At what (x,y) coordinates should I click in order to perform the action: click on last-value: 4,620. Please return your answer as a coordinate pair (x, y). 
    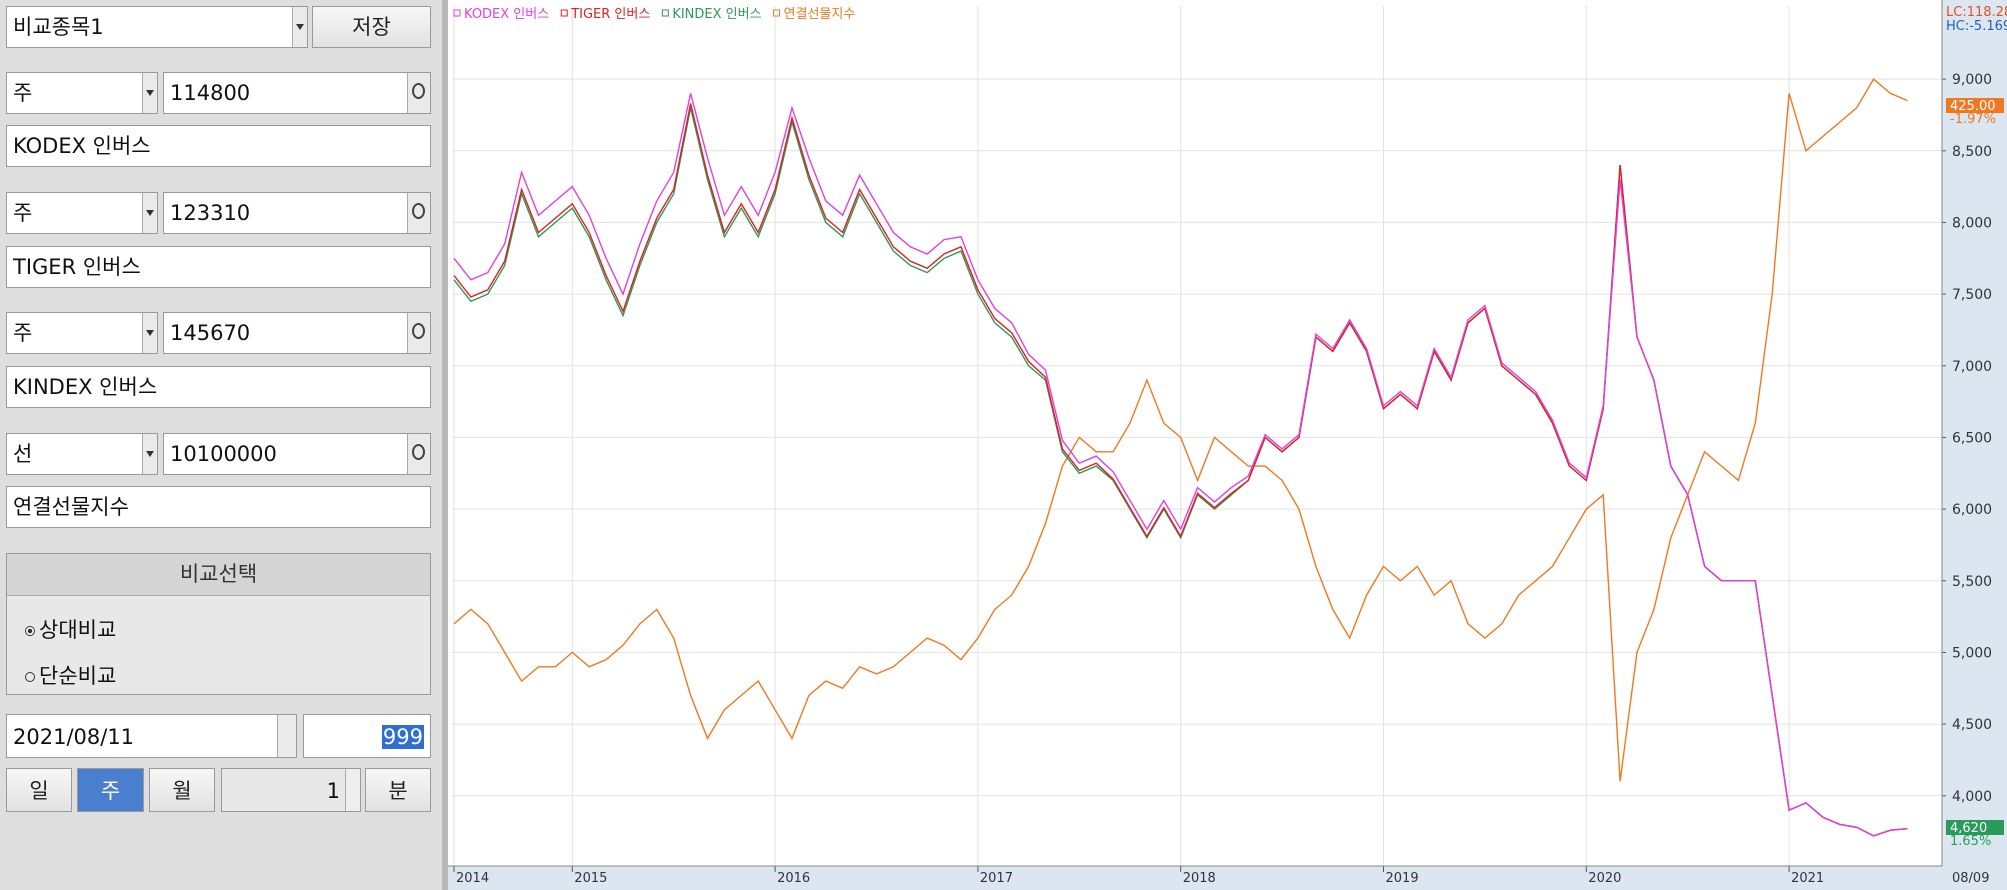
    Looking at the image, I should click on (1968, 828).